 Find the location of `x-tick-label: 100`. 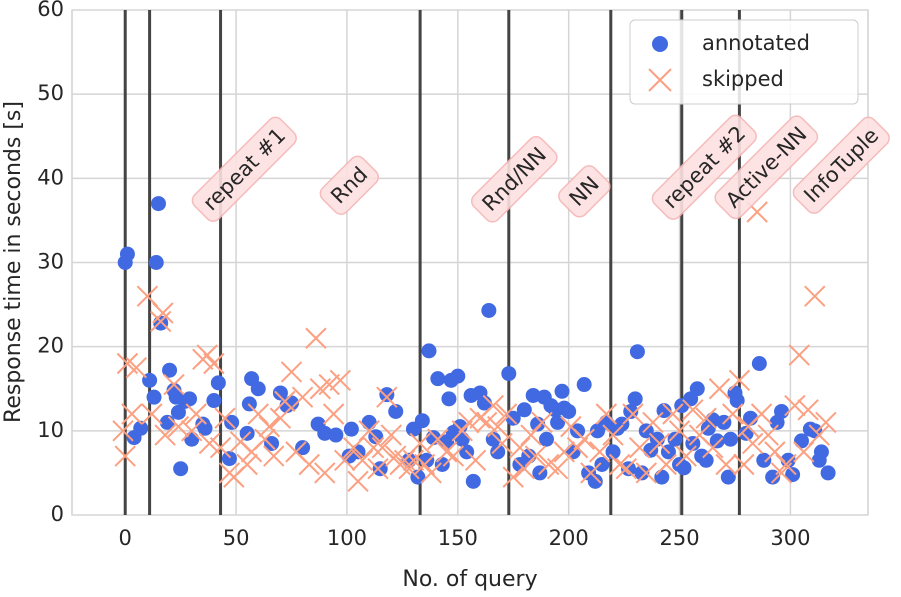

x-tick-label: 100 is located at coordinates (347, 538).